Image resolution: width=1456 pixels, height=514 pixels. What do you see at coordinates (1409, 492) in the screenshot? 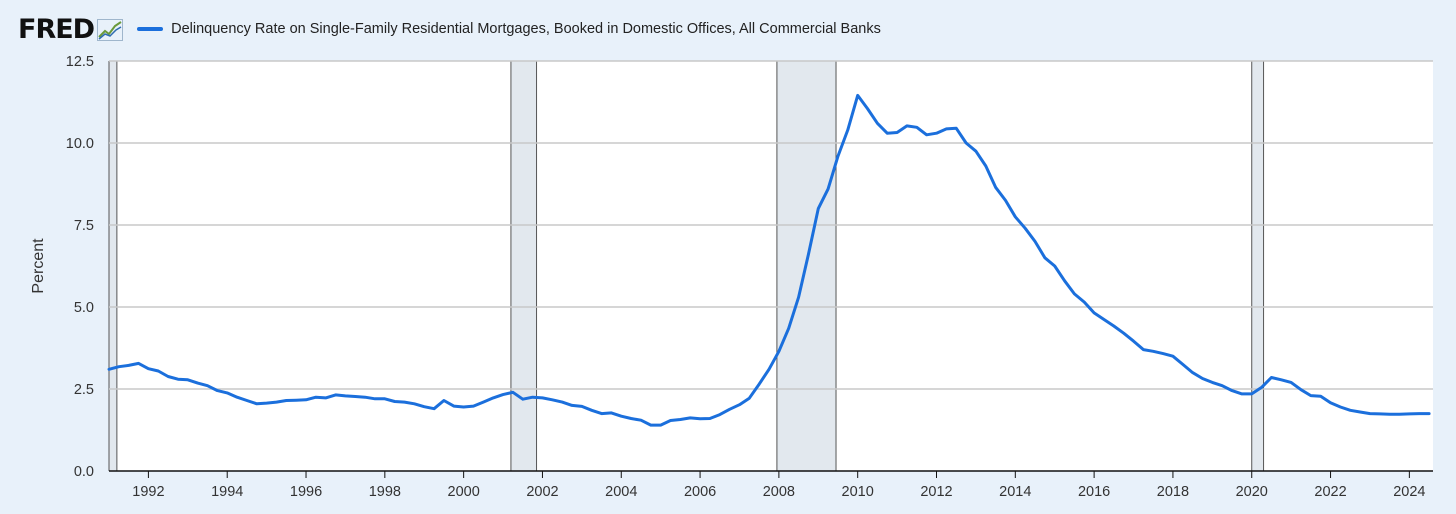
I see `x-tick-label: 2024` at bounding box center [1409, 492].